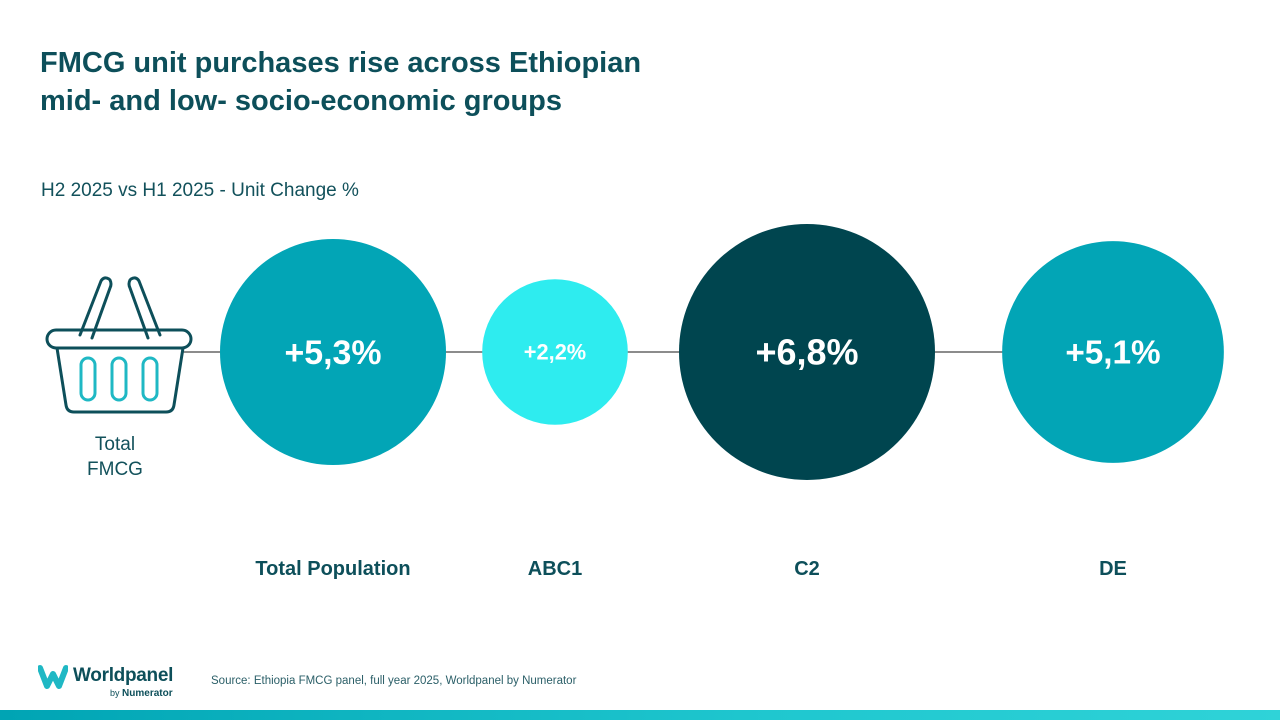 The image size is (1280, 720). Describe the element at coordinates (332, 569) in the screenshot. I see `category-label: Total Population` at that location.